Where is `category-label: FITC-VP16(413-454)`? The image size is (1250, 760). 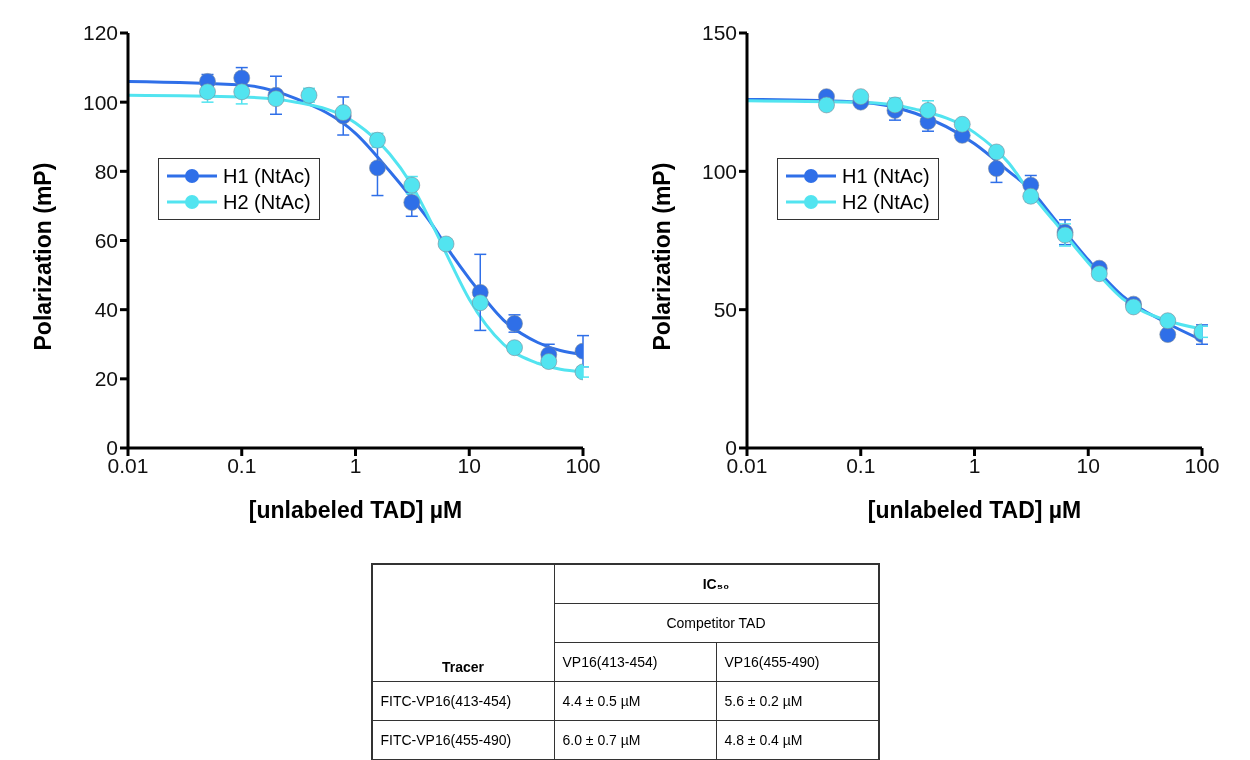
category-label: FITC-VP16(413-454) is located at coordinates (446, 701).